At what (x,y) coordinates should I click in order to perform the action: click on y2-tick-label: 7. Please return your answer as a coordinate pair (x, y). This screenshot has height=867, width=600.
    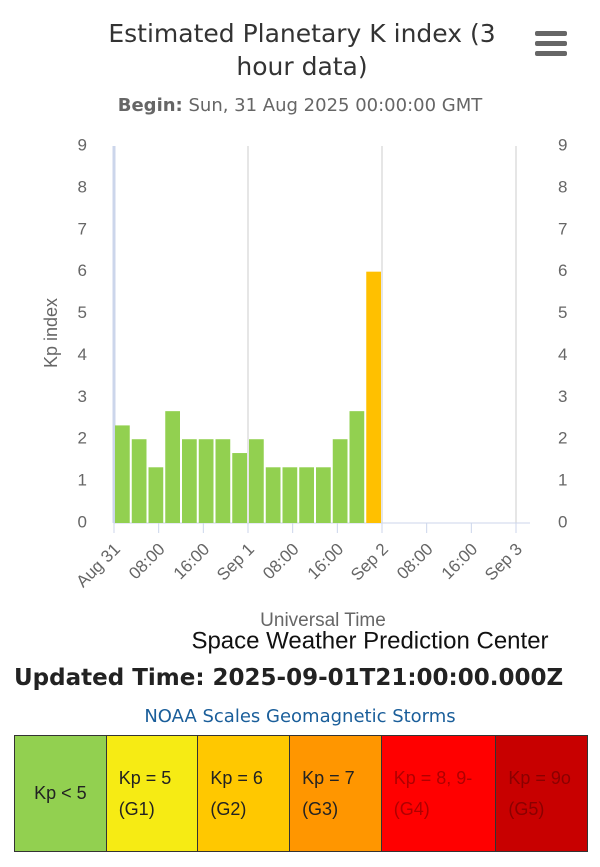
    Looking at the image, I should click on (562, 228).